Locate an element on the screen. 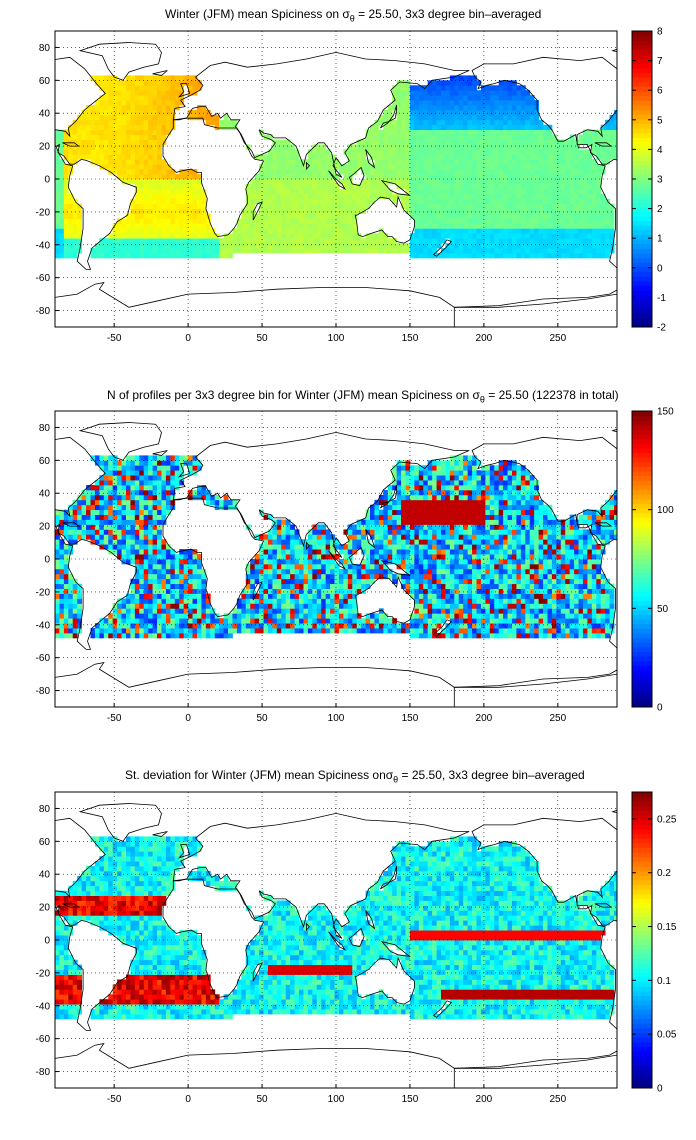 The image size is (696, 1140). y-tick-label: 40 is located at coordinates (45, 114).